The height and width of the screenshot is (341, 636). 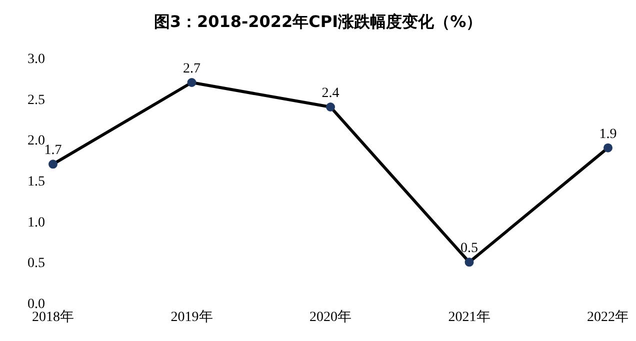 What do you see at coordinates (608, 134) in the screenshot?
I see `data-label: 1.9` at bounding box center [608, 134].